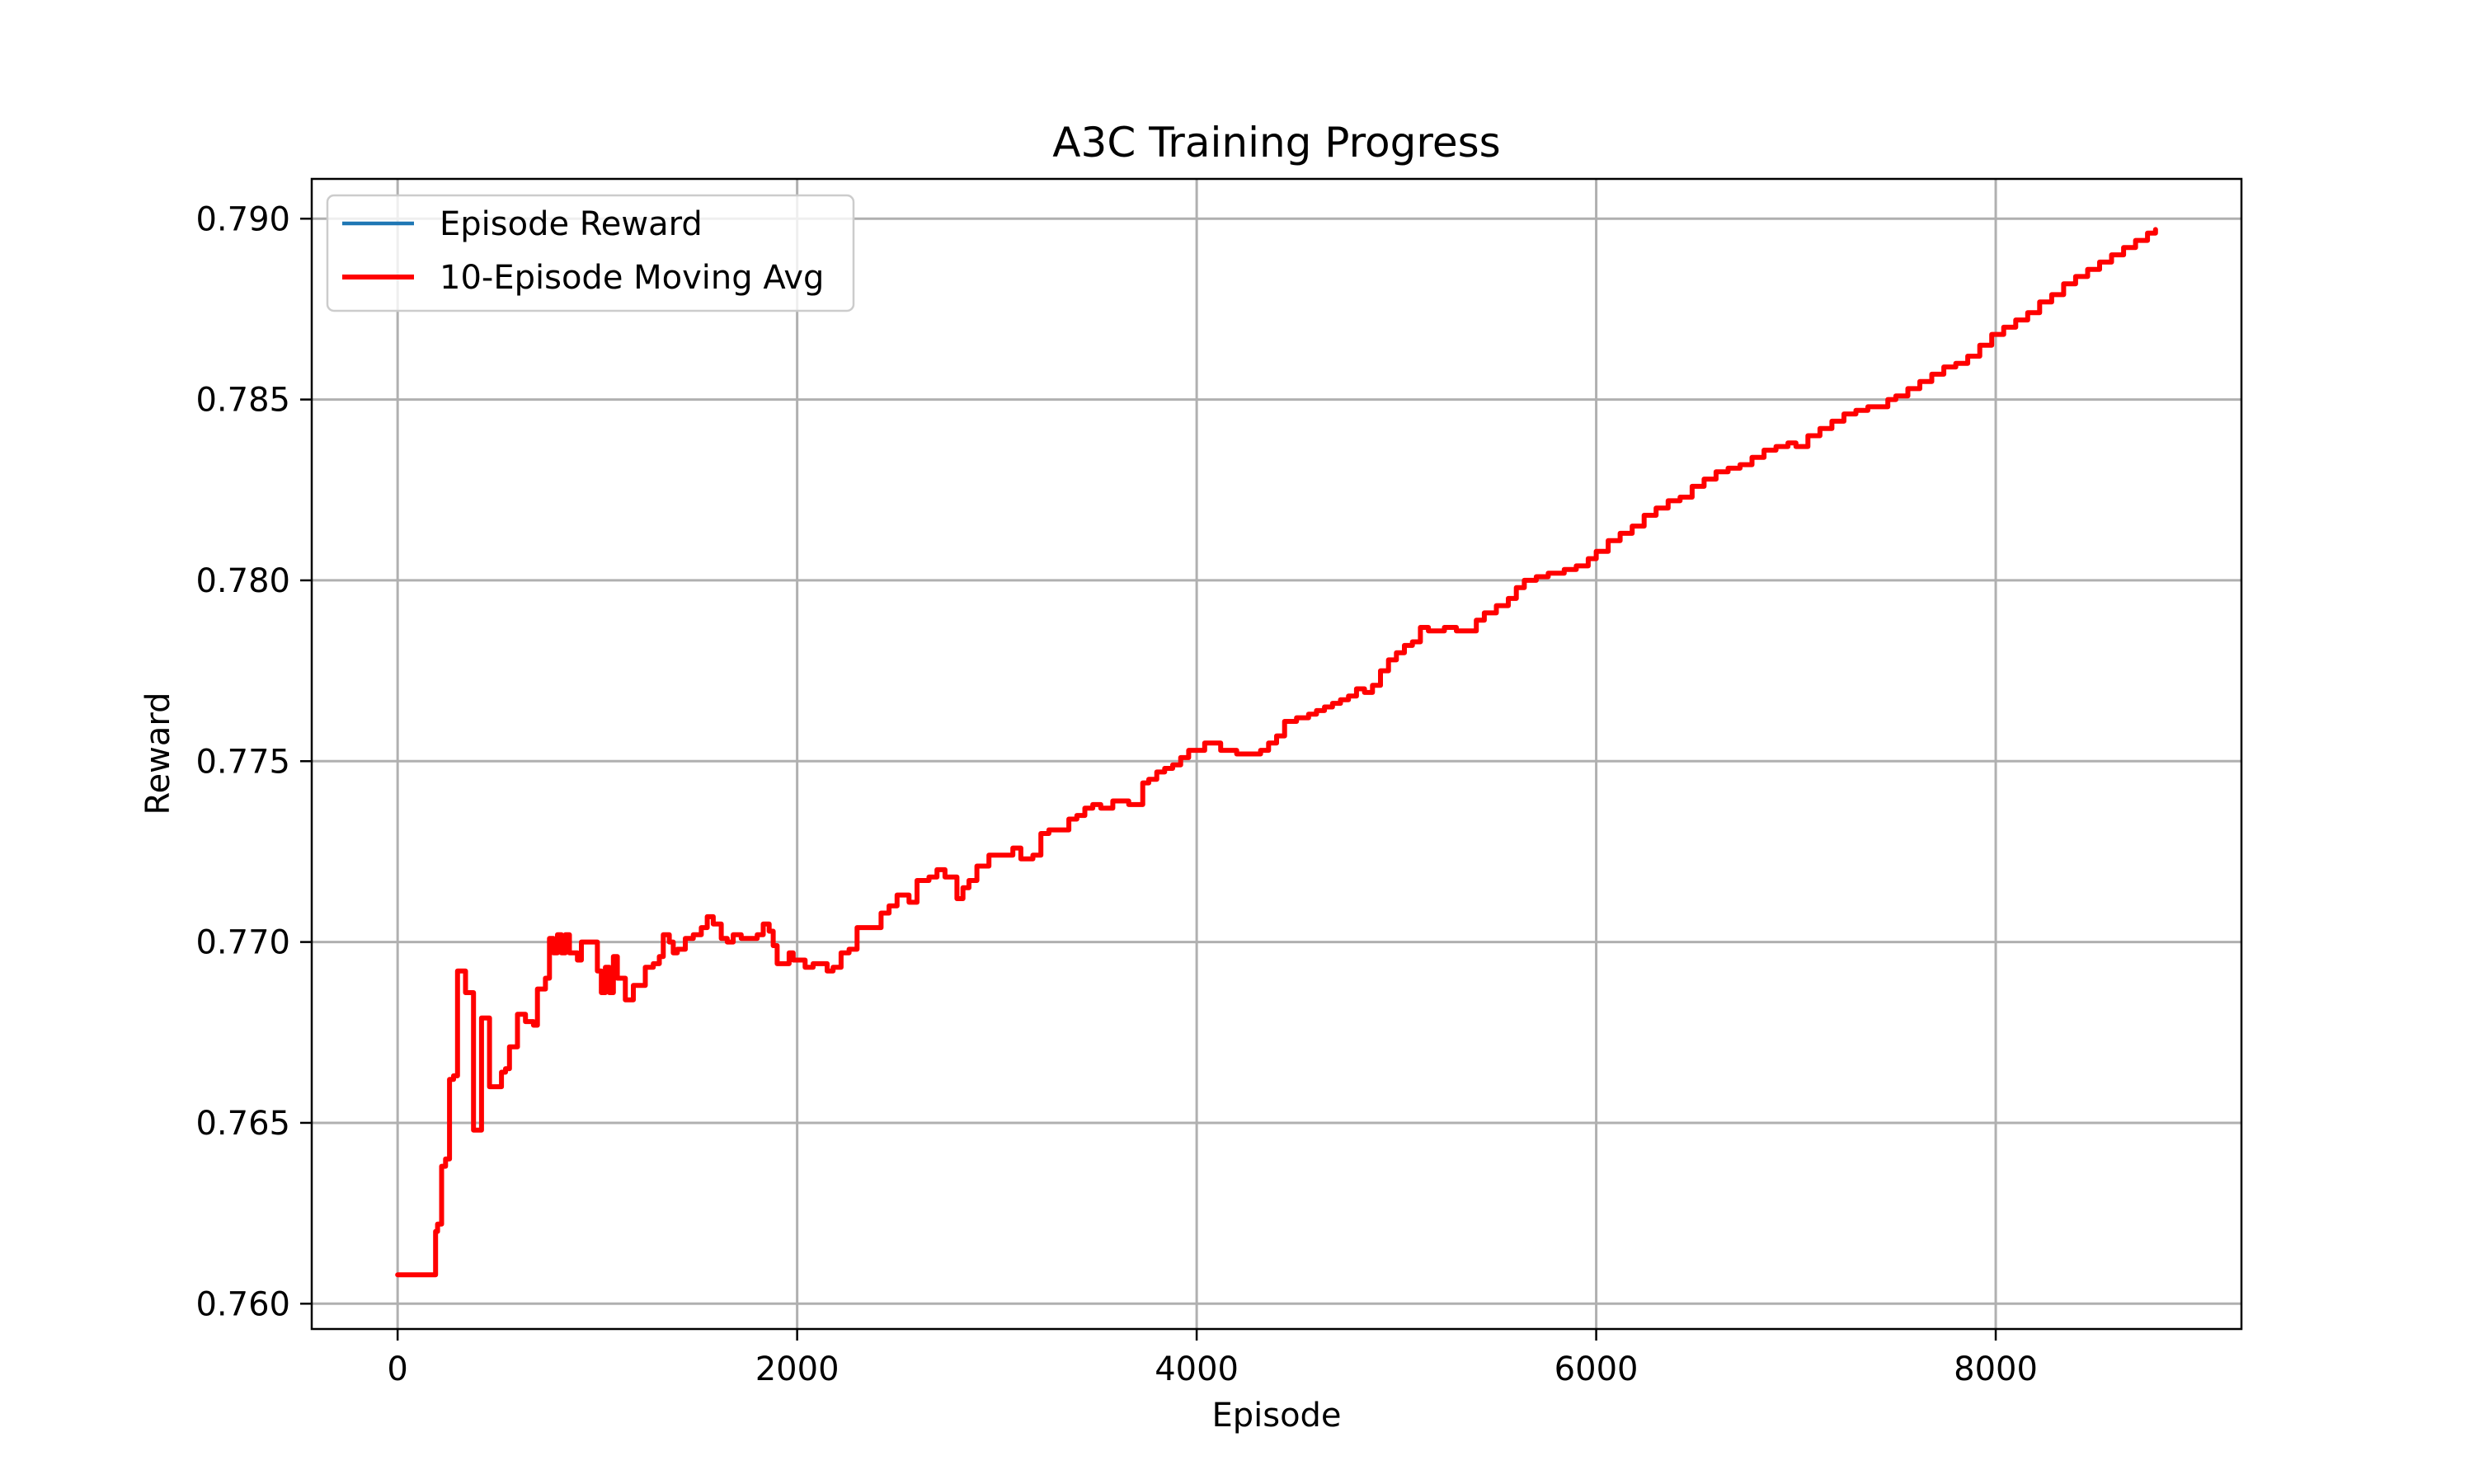  I want to click on x-tick-label: 4000, so click(1197, 1369).